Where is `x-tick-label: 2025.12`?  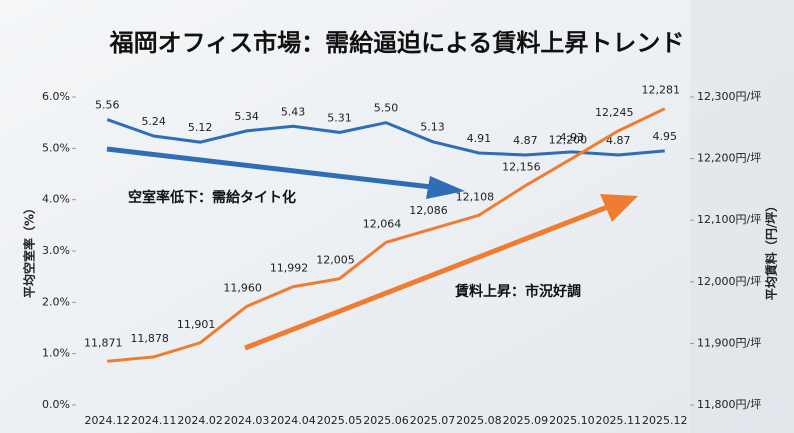
x-tick-label: 2025.12 is located at coordinates (665, 420).